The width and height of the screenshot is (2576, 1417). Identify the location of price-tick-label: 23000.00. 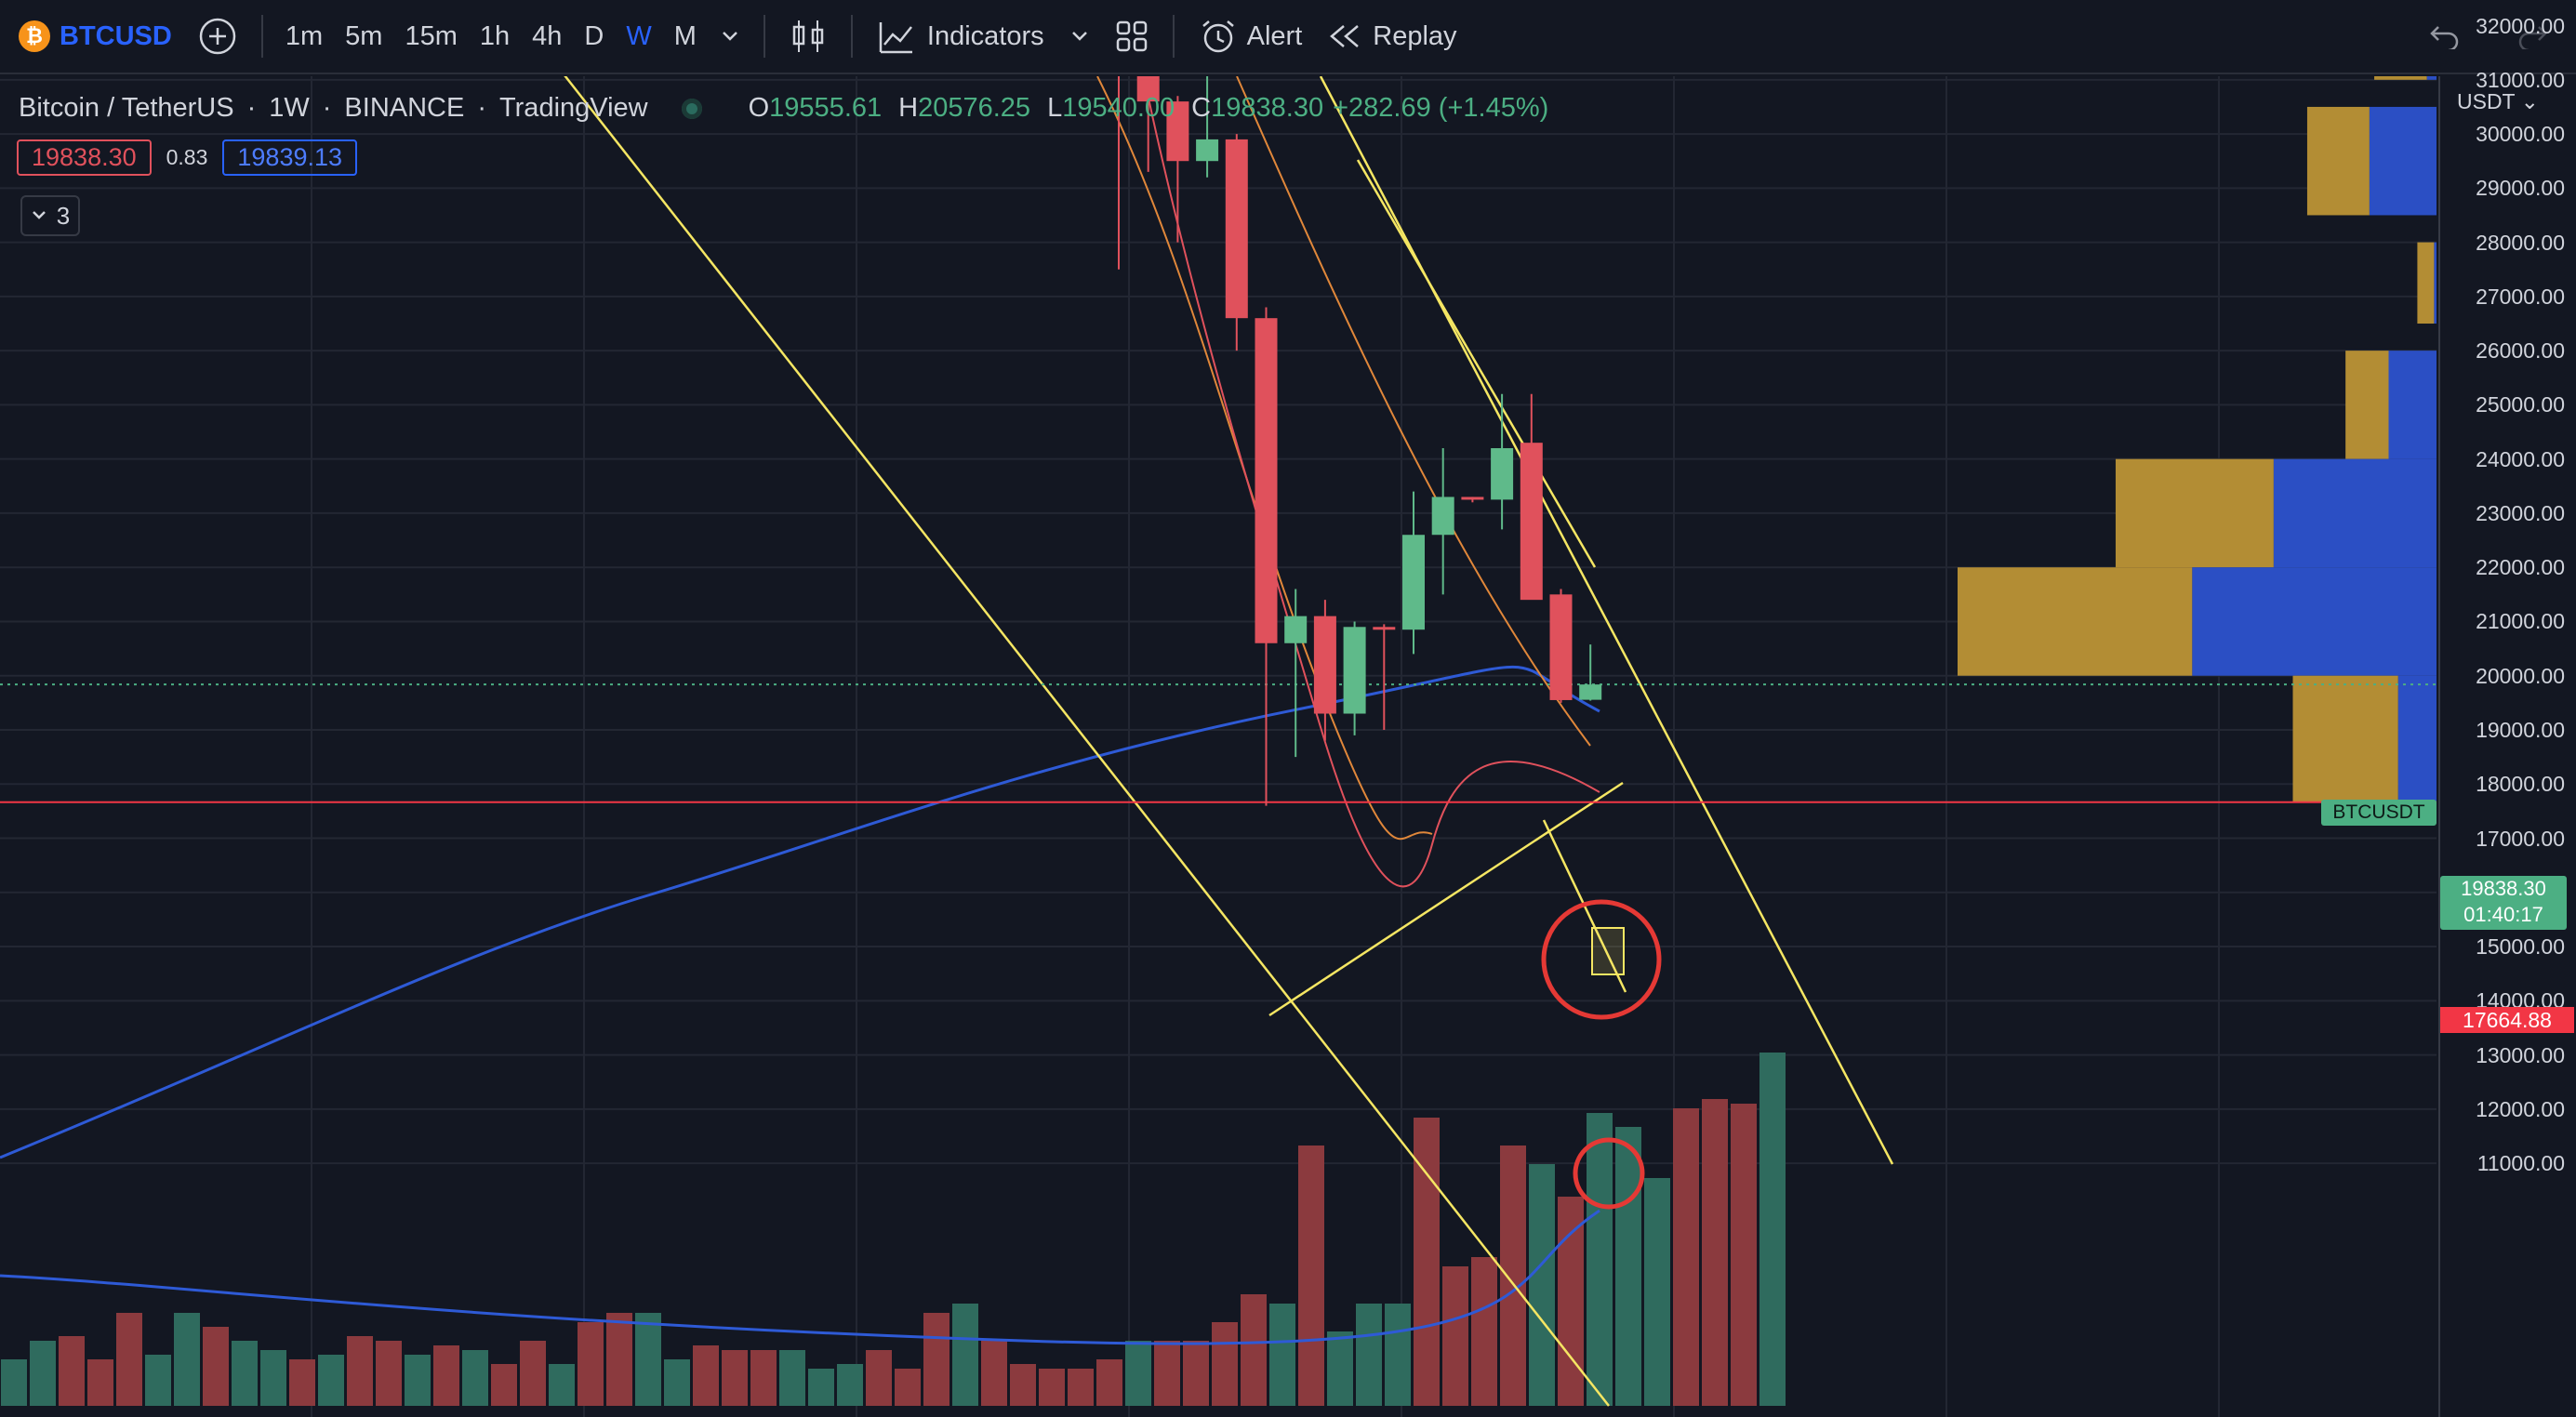
(2520, 512).